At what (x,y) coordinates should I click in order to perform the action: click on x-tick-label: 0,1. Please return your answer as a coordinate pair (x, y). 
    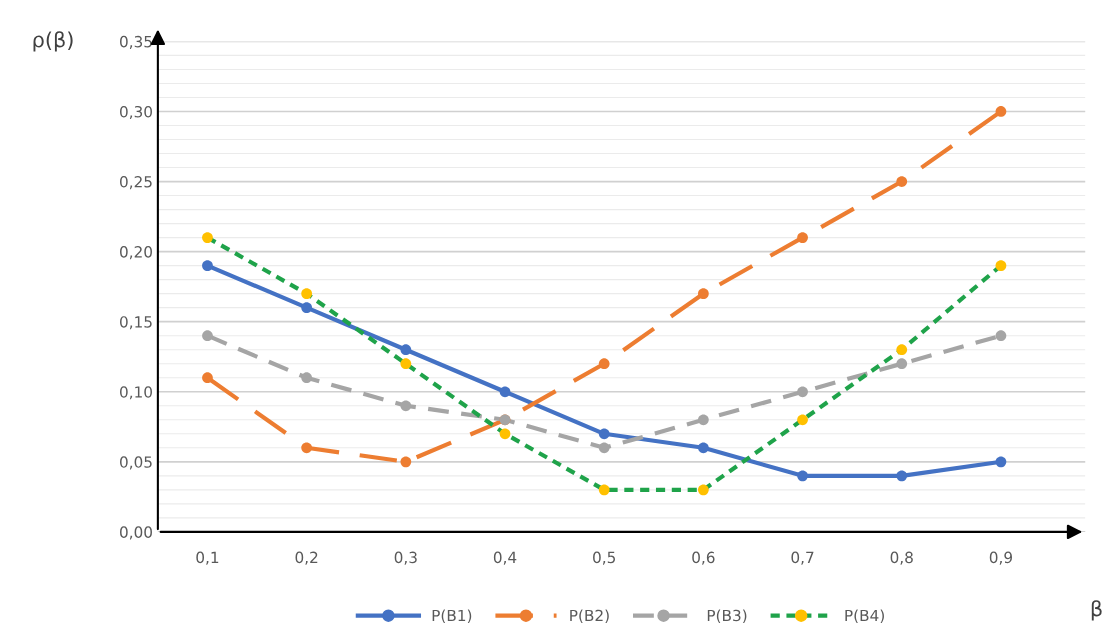
    Looking at the image, I should click on (207, 558).